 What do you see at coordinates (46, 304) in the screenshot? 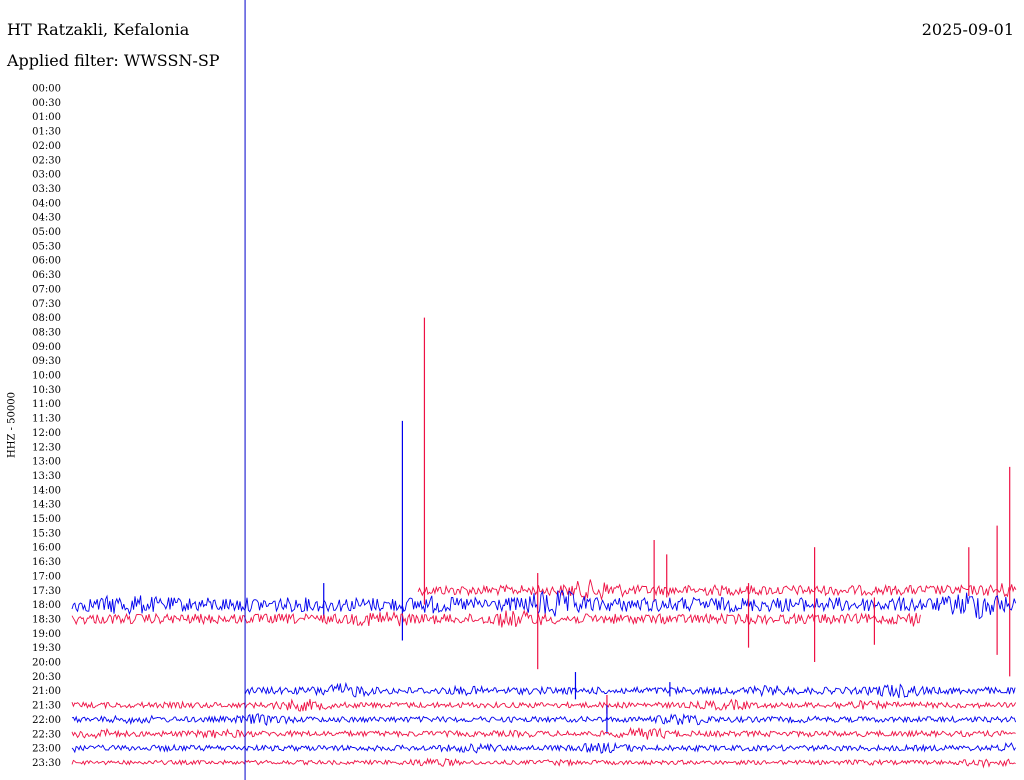
I see `row-tick-label: 07:30` at bounding box center [46, 304].